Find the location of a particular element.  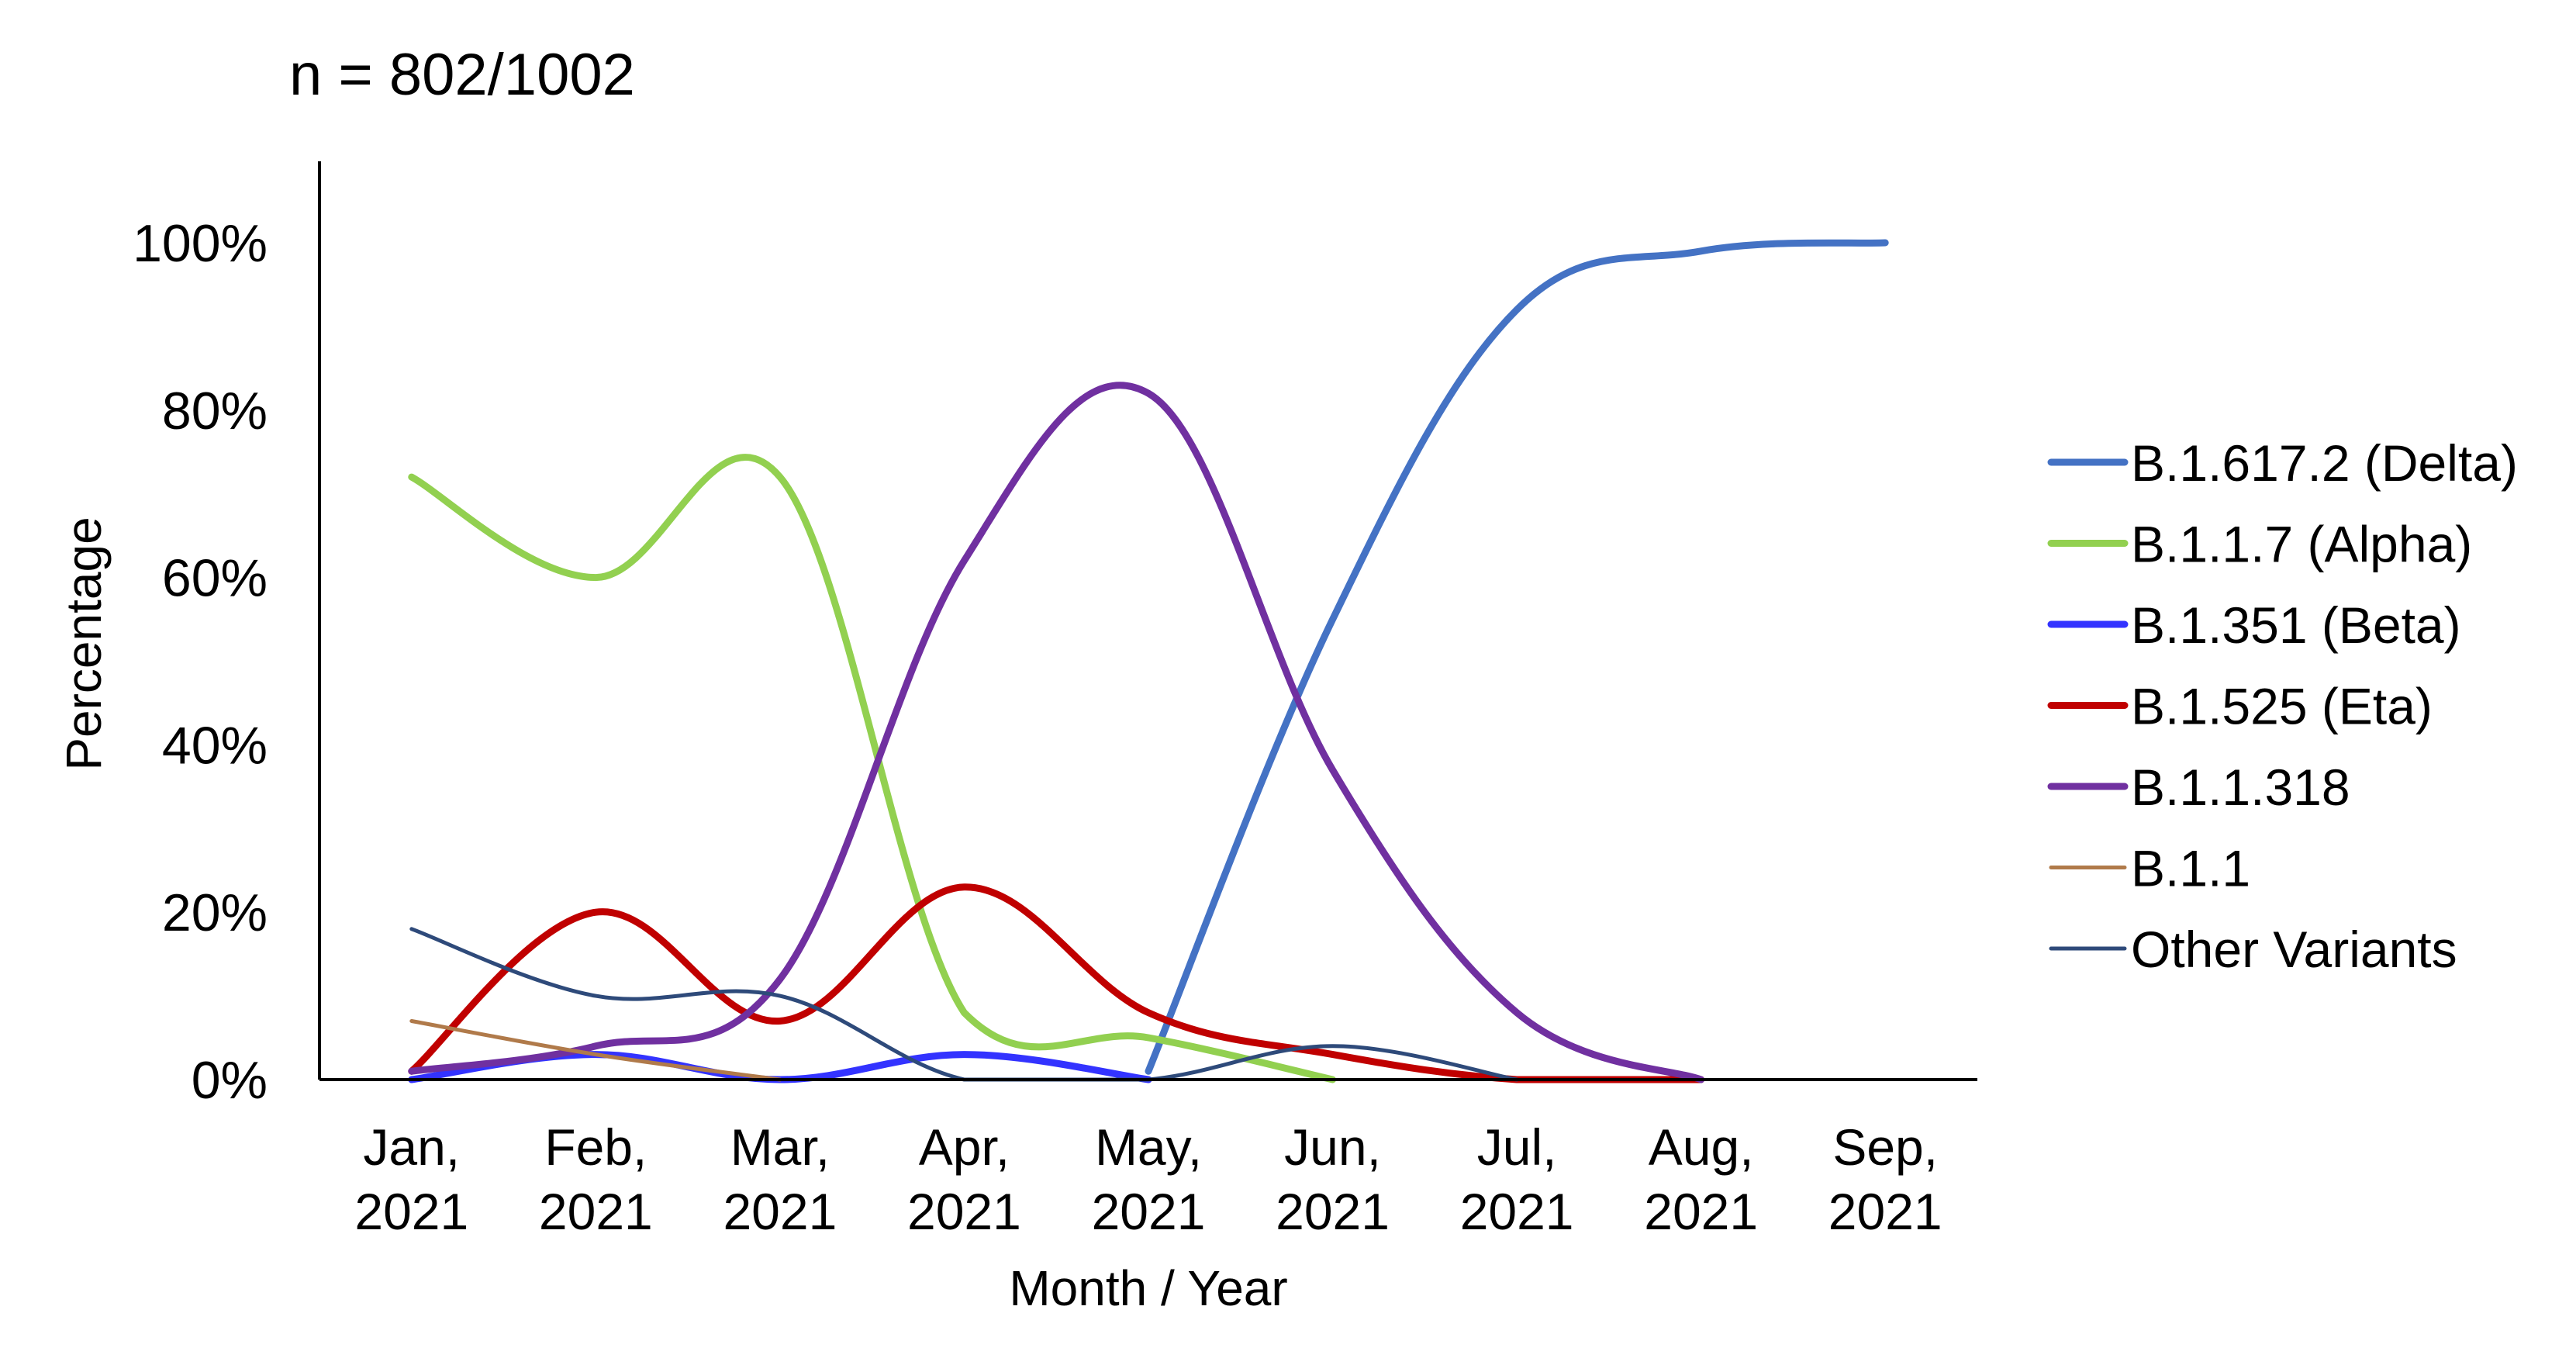

x-tick-label: May, is located at coordinates (1148, 1147).